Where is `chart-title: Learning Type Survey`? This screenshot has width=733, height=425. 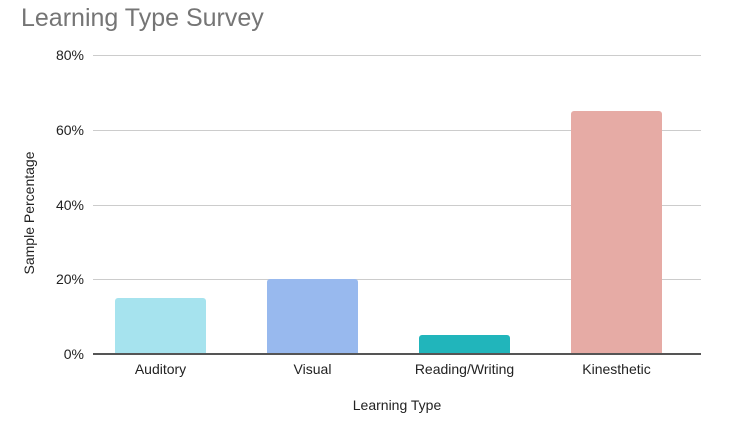 chart-title: Learning Type Survey is located at coordinates (142, 18).